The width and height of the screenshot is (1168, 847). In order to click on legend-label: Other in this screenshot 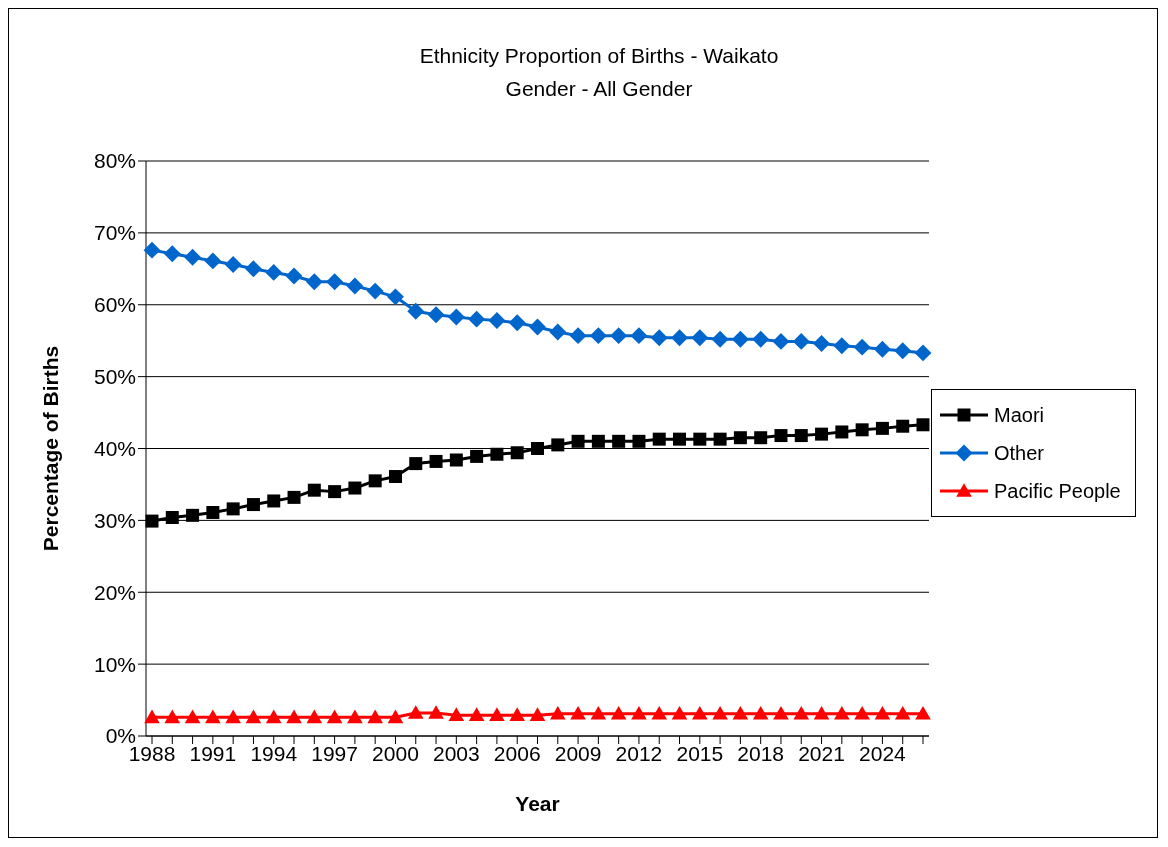, I will do `click(1019, 453)`.